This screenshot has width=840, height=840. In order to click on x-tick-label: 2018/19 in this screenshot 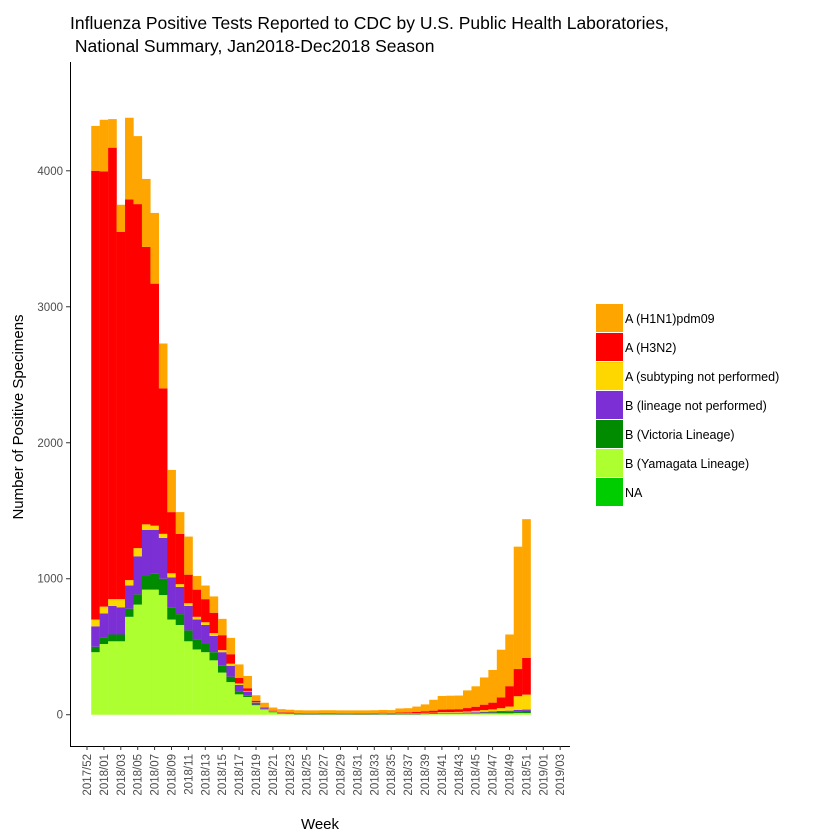, I will do `click(257, 775)`.